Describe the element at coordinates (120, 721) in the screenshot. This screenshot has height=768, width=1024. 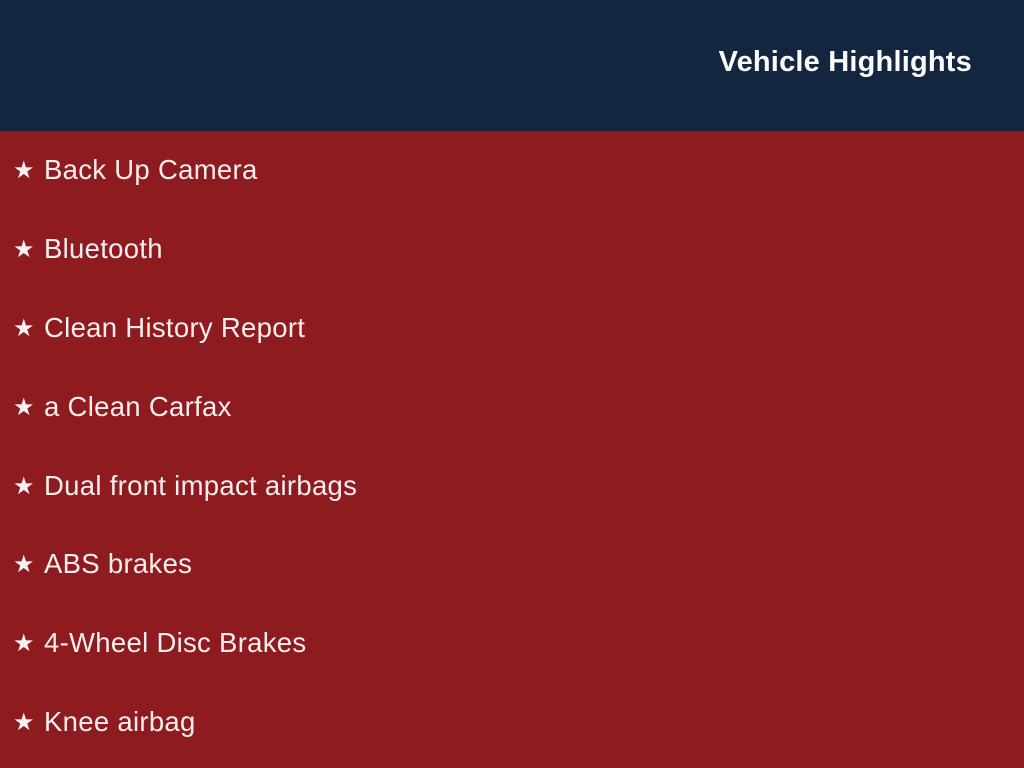
I see `list-item-label: Knee airbag` at that location.